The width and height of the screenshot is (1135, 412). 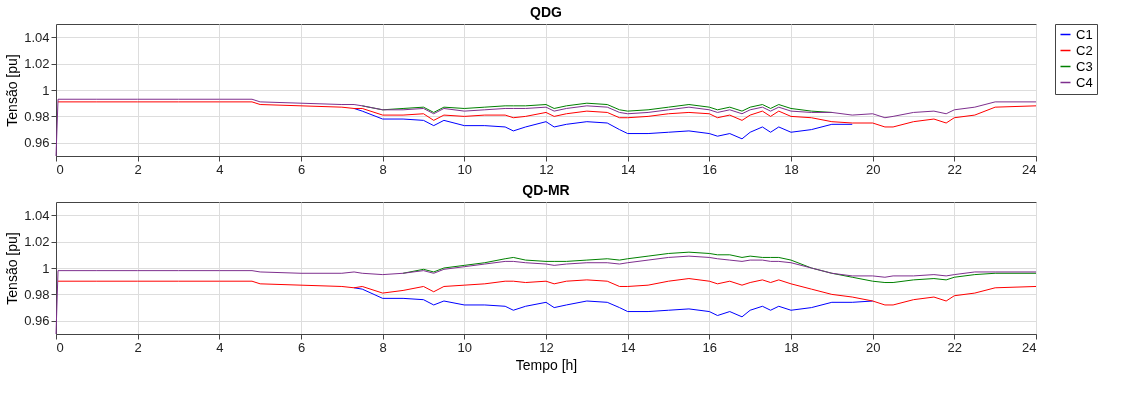 What do you see at coordinates (1084, 34) in the screenshot?
I see `legend-label: C1` at bounding box center [1084, 34].